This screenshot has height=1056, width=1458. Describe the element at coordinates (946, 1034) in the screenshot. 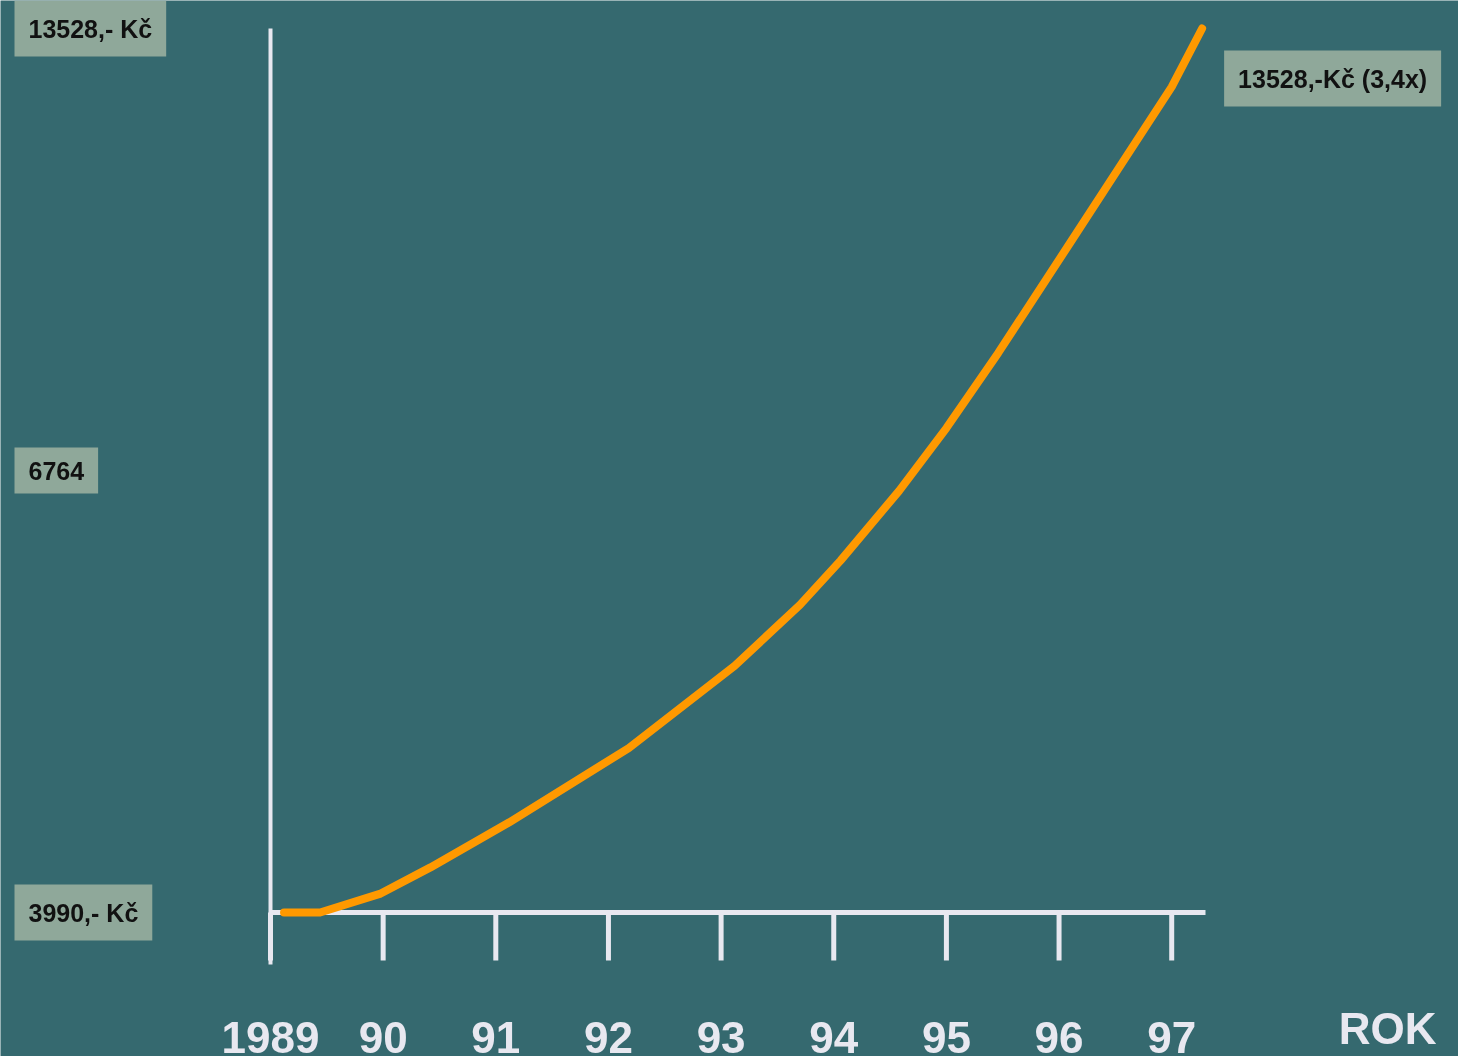

I see `x-tick-label: 95` at that location.